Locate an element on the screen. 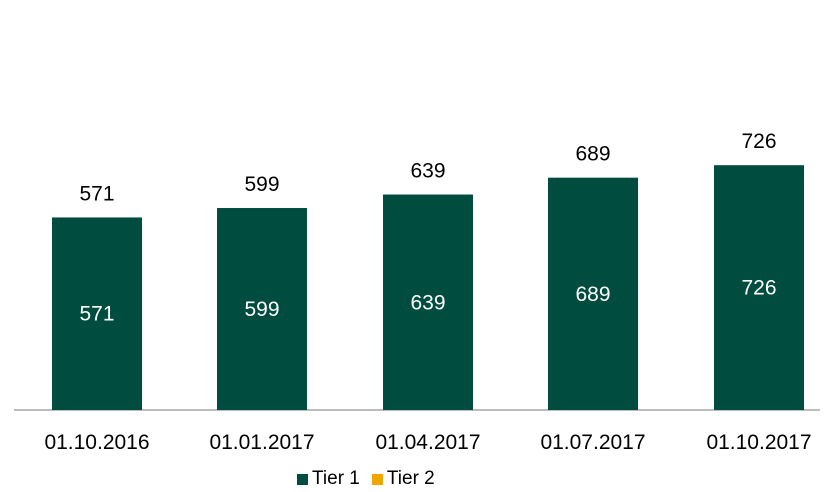 This screenshot has width=827, height=492. bar-inner-label: 571 is located at coordinates (96, 314).